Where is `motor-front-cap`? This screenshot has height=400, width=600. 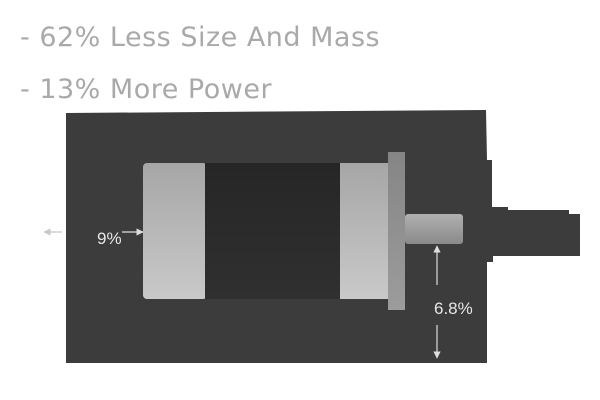
motor-front-cap is located at coordinates (365, 231).